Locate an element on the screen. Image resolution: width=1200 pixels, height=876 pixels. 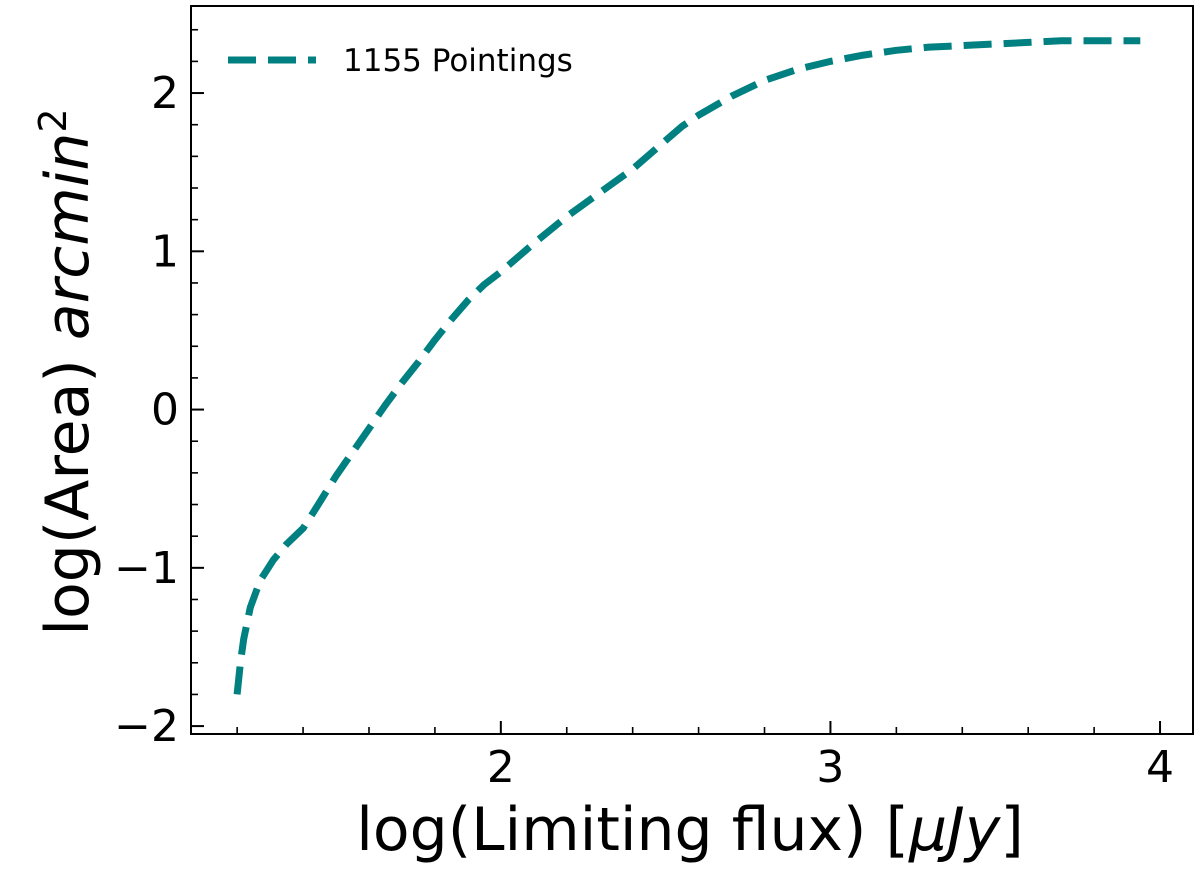
y-axis-label: log(Area) arcmin2 is located at coordinates (67, 371).